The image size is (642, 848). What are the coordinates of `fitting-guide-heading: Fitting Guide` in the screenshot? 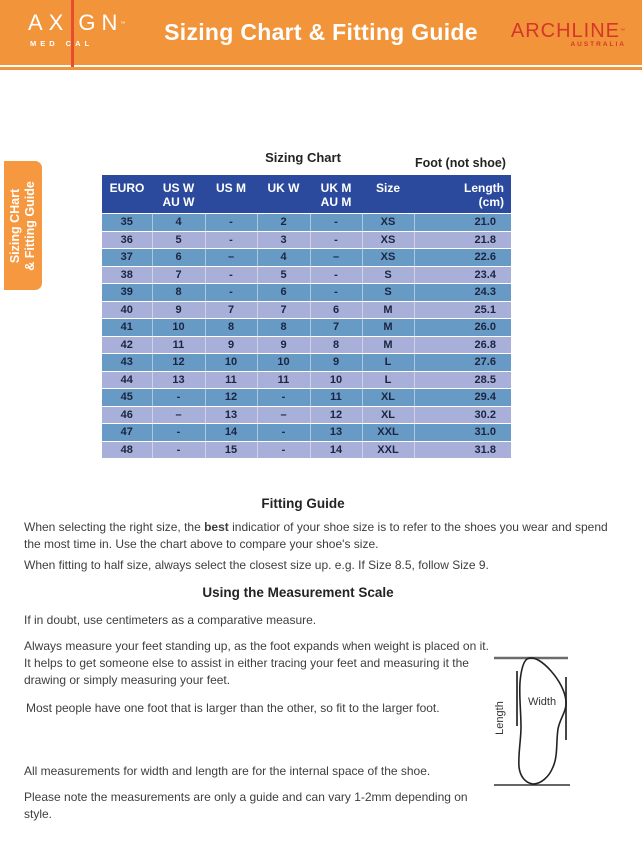 It's located at (303, 503).